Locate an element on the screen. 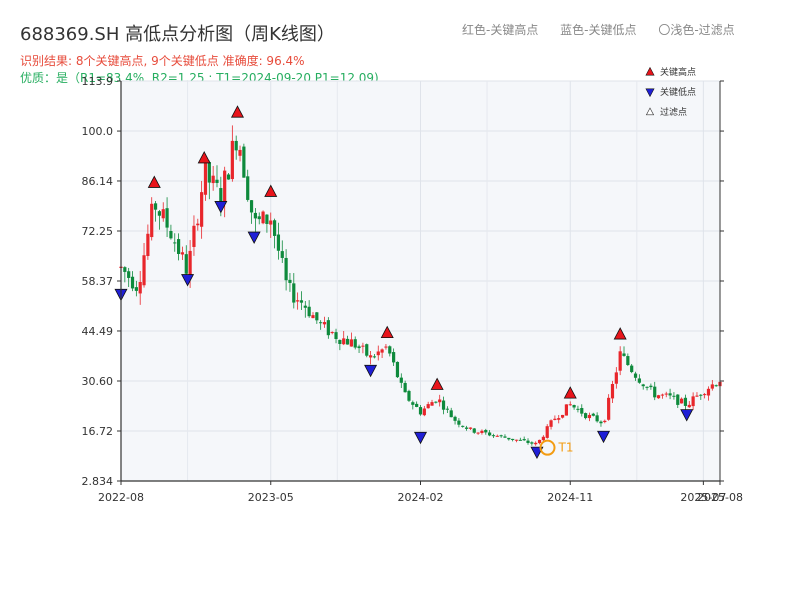  y-tick-label: 72.25 is located at coordinates (98, 231).